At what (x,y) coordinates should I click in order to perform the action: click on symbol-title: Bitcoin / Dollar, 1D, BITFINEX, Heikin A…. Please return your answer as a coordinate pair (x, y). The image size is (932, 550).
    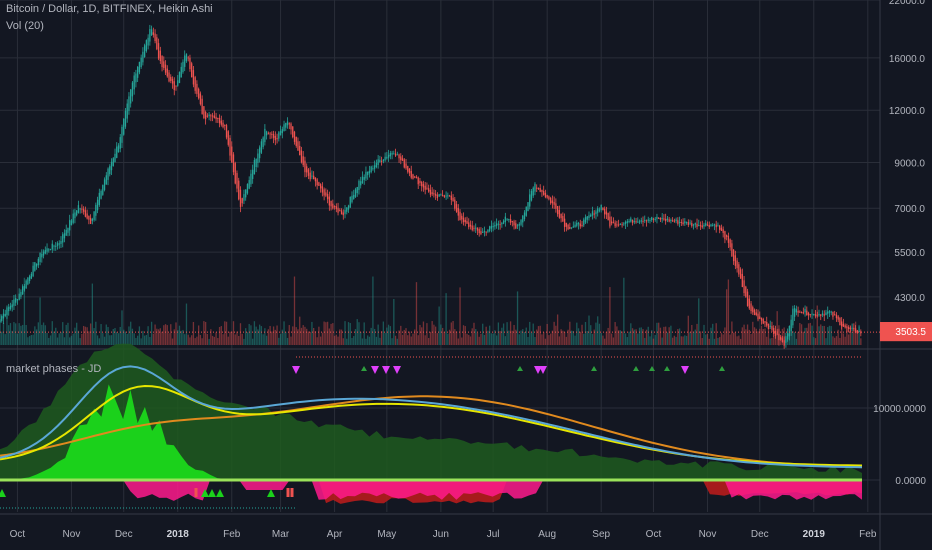
    Looking at the image, I should click on (109, 9).